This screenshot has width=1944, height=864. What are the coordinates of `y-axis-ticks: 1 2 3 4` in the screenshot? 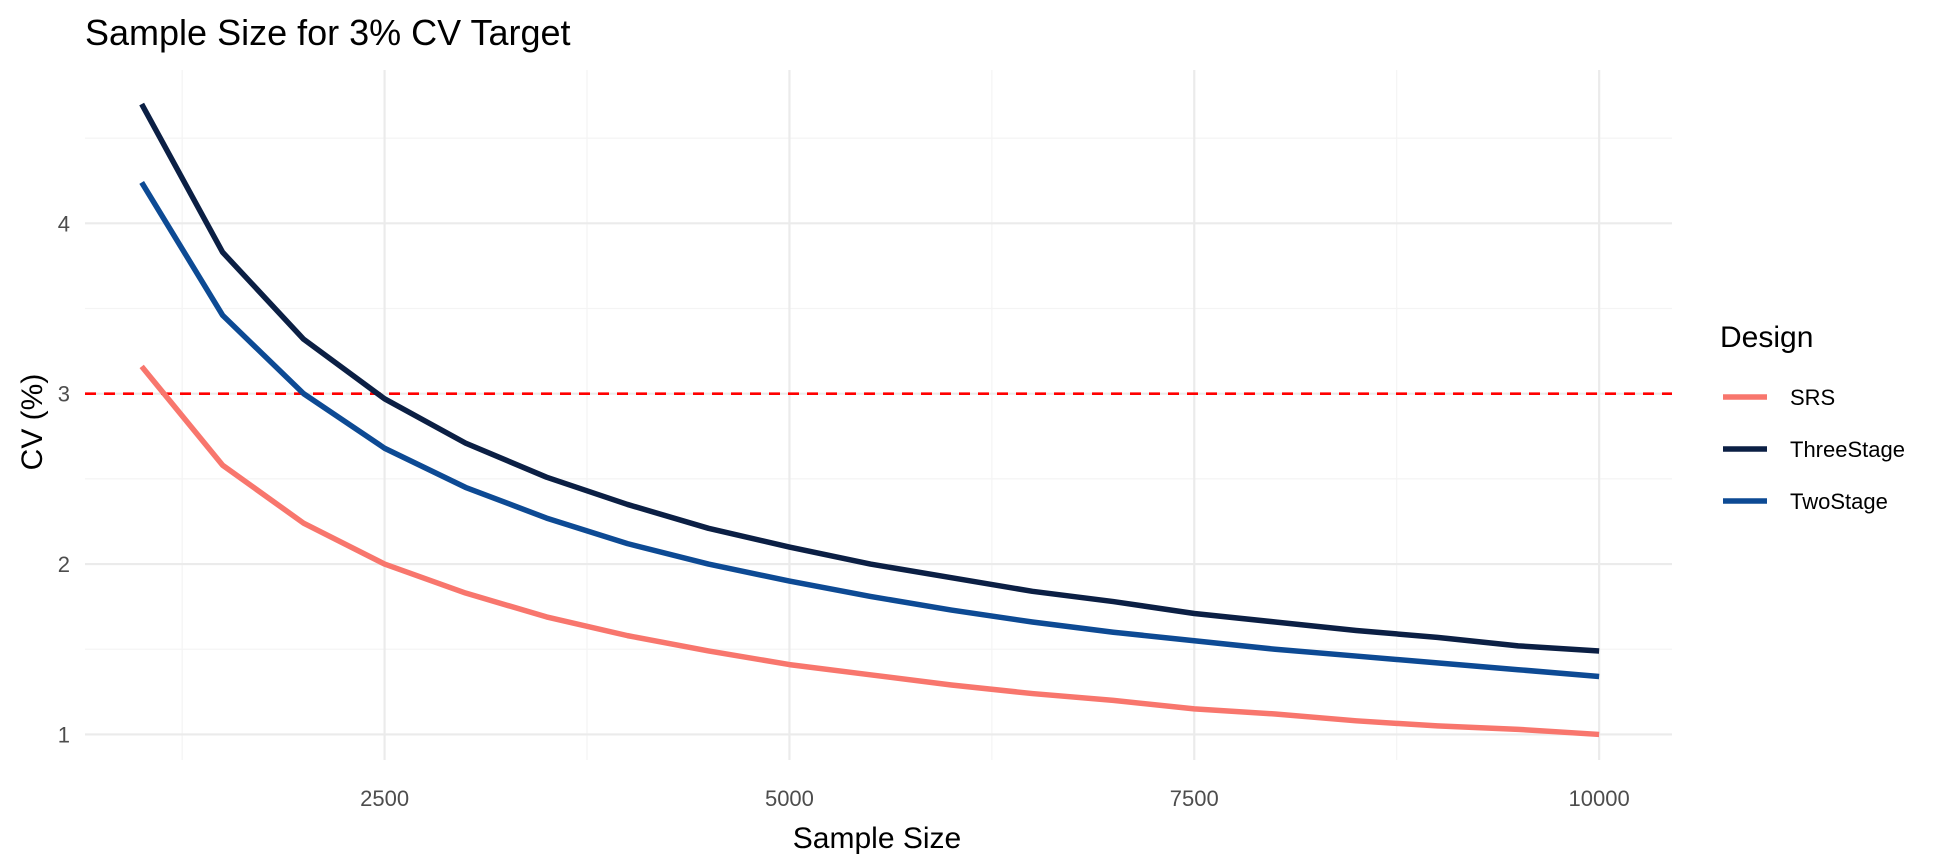 It's located at (64, 479).